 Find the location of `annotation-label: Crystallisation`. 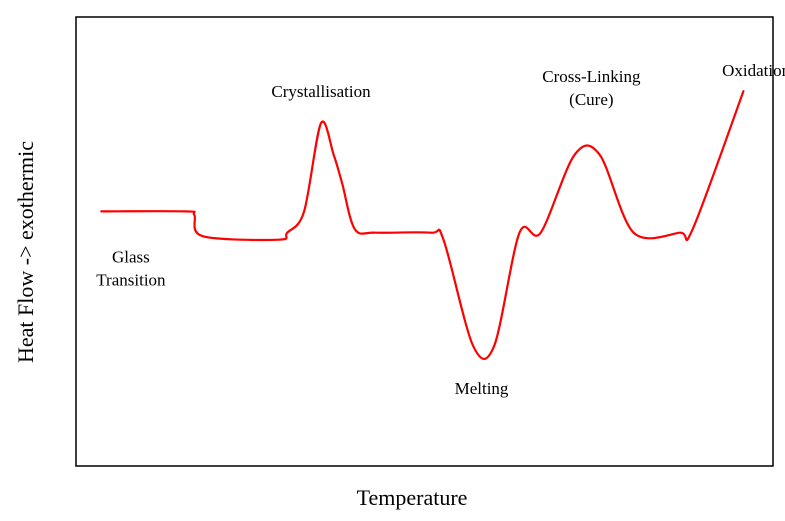

annotation-label: Crystallisation is located at coordinates (321, 91).